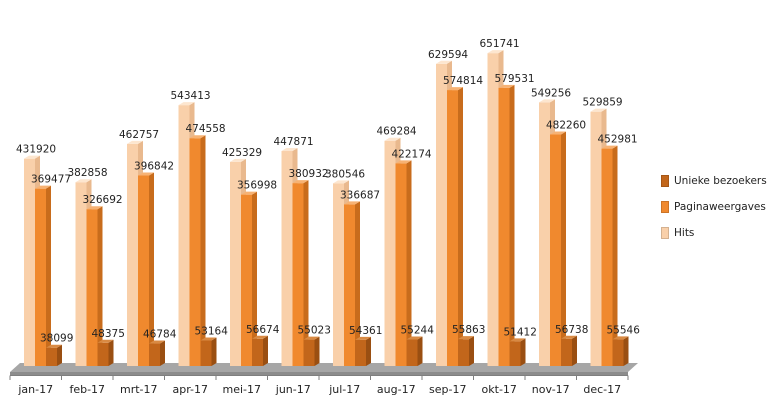 Image resolution: width=774 pixels, height=404 pixels. I want to click on data-label: 462757, so click(139, 135).